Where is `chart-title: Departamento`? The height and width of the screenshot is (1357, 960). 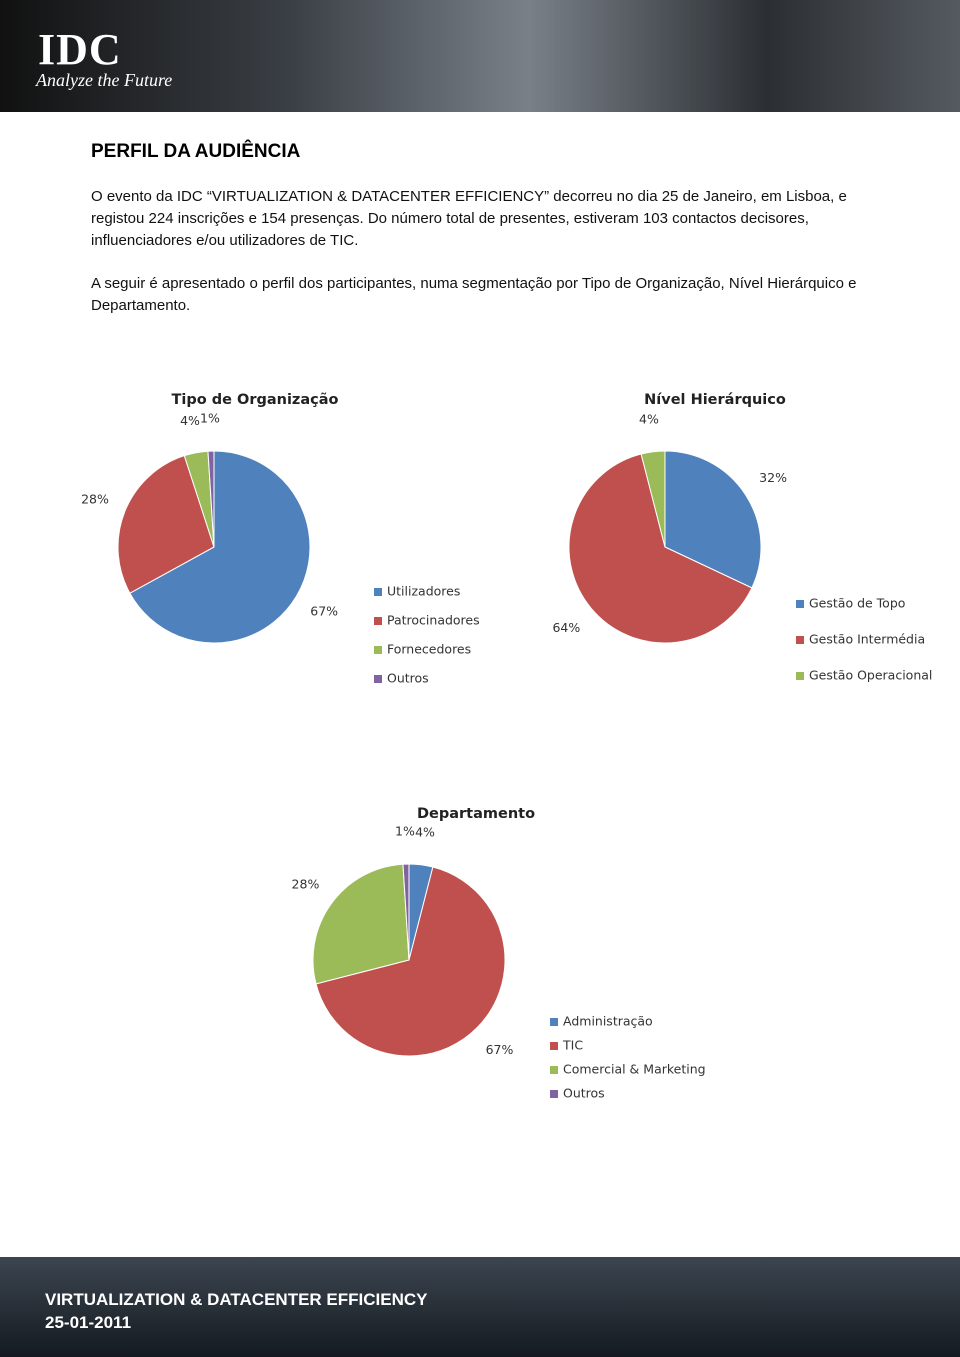
chart-title: Departamento is located at coordinates (476, 814).